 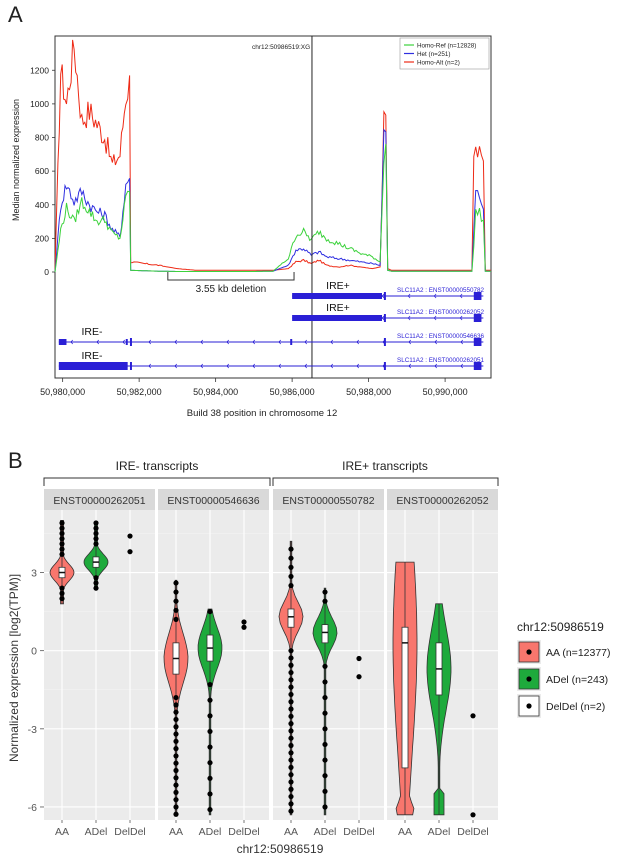 I want to click on y-tick-label: 0, so click(x=34, y=652).